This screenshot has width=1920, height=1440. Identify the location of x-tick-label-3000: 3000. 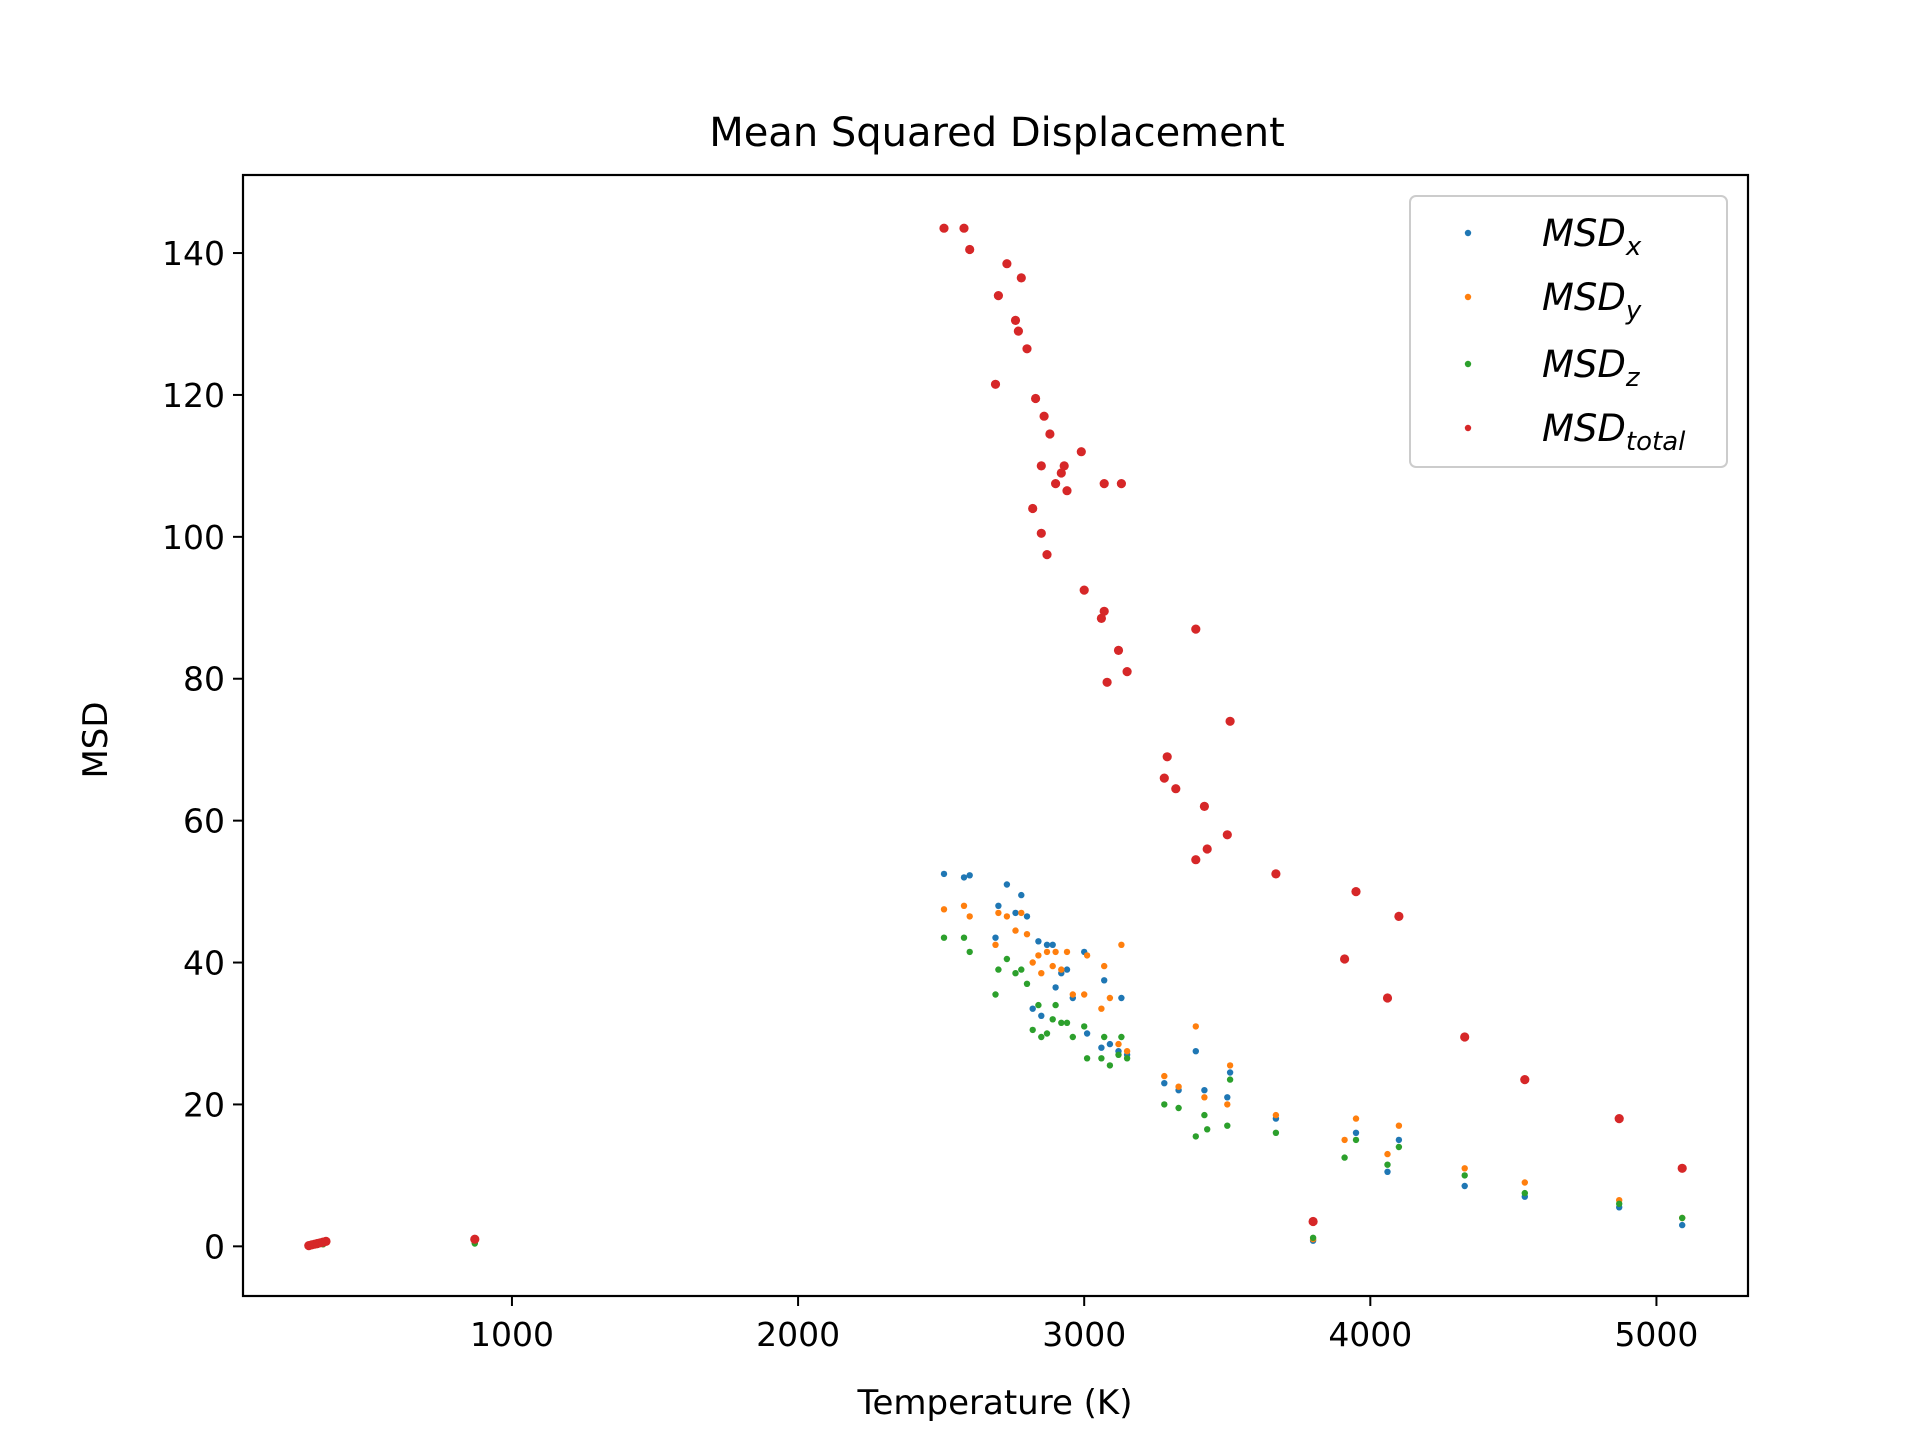
(1084, 1334).